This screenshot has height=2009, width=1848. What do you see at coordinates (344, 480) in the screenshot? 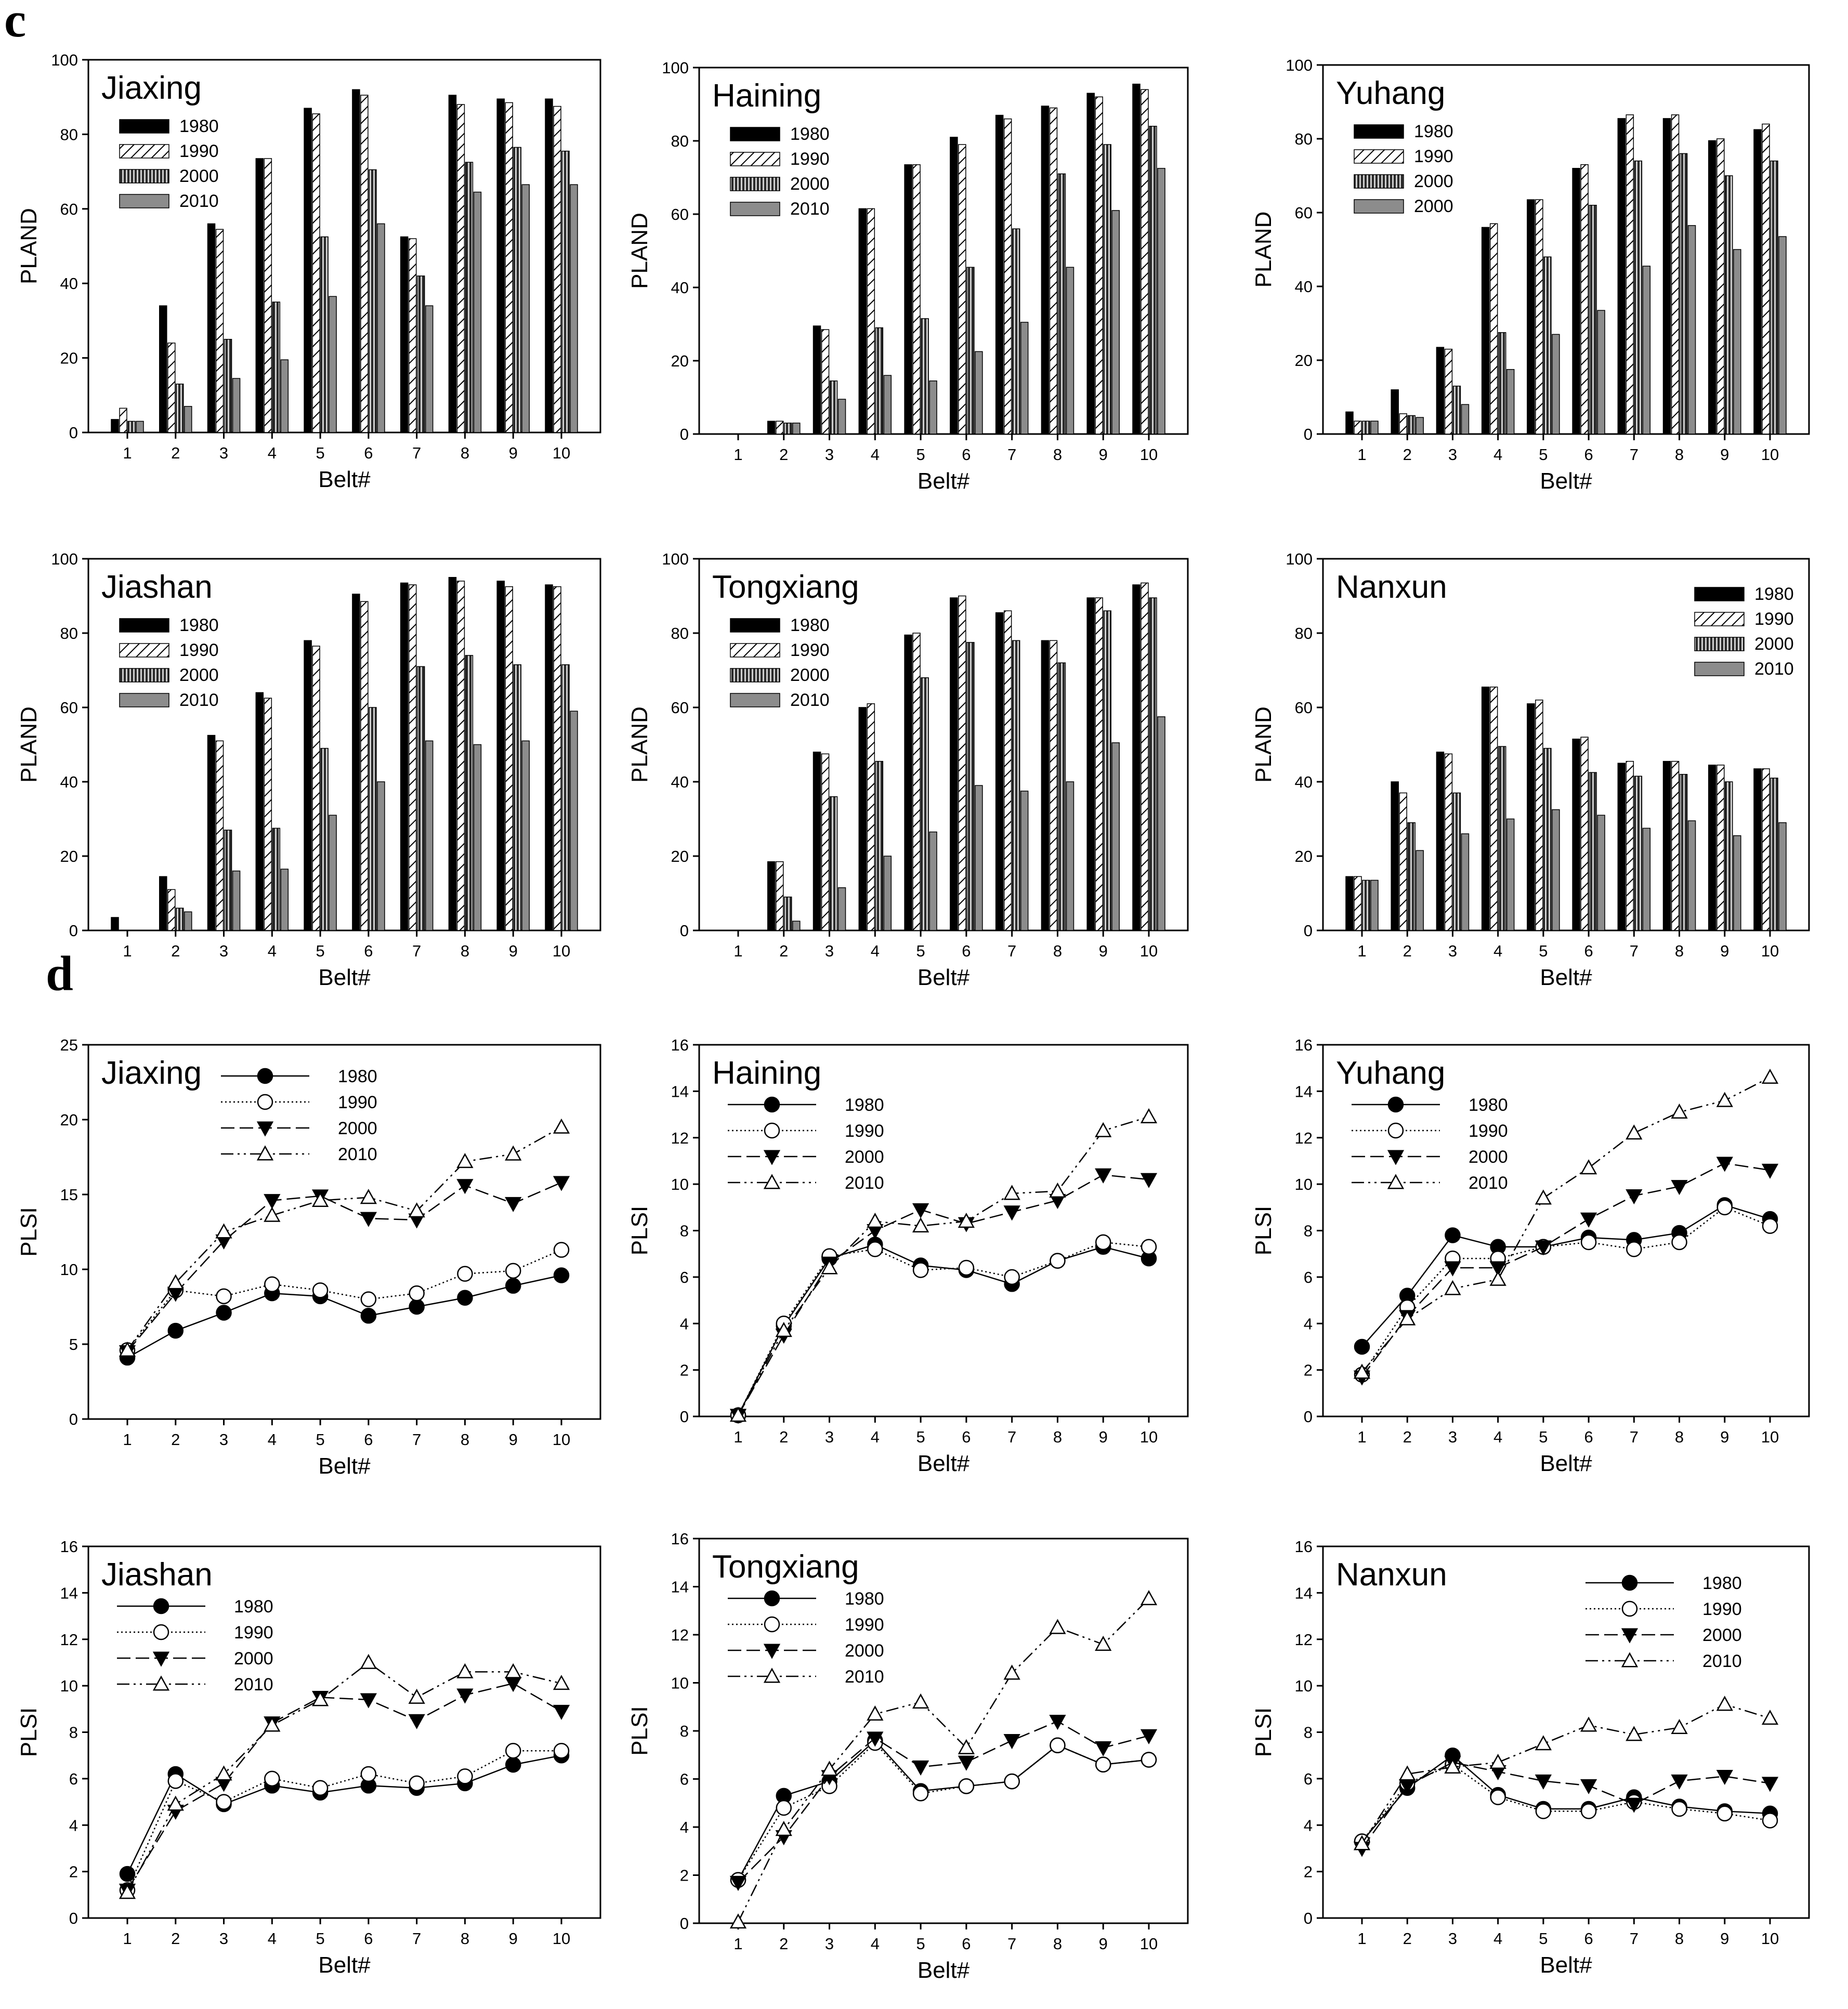
I see `x-axis-label: Belt#` at bounding box center [344, 480].